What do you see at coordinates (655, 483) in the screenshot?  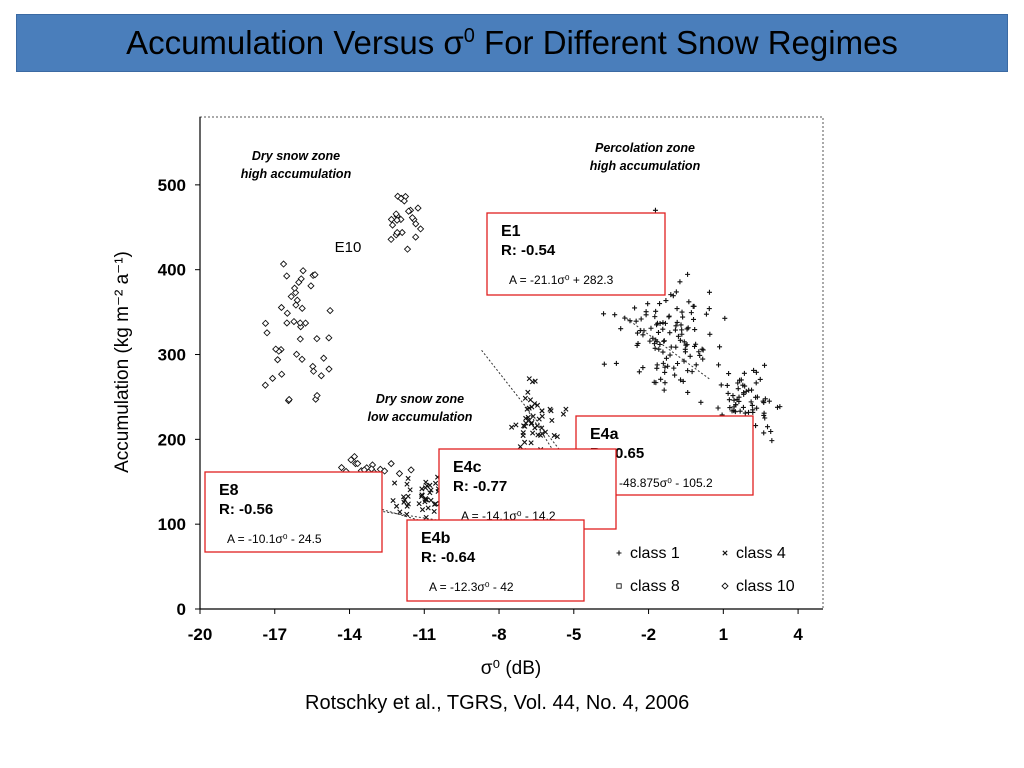 I see `regression-box-equation: A = -48.875σ⁰ - 105.2` at bounding box center [655, 483].